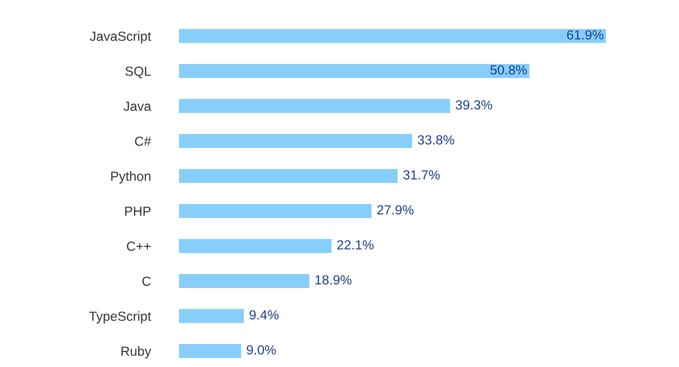  What do you see at coordinates (138, 106) in the screenshot?
I see `y-tick-label: Java` at bounding box center [138, 106].